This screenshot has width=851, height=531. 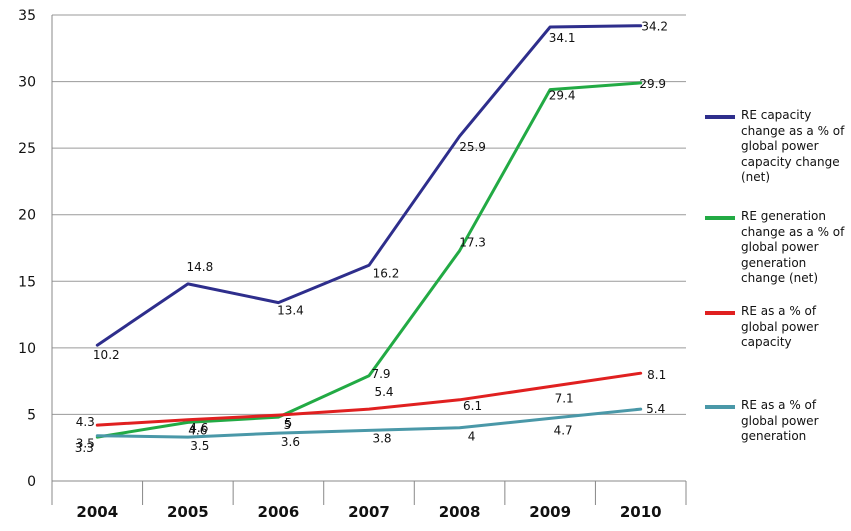 I want to click on data-label: 10.2, so click(x=106, y=355).